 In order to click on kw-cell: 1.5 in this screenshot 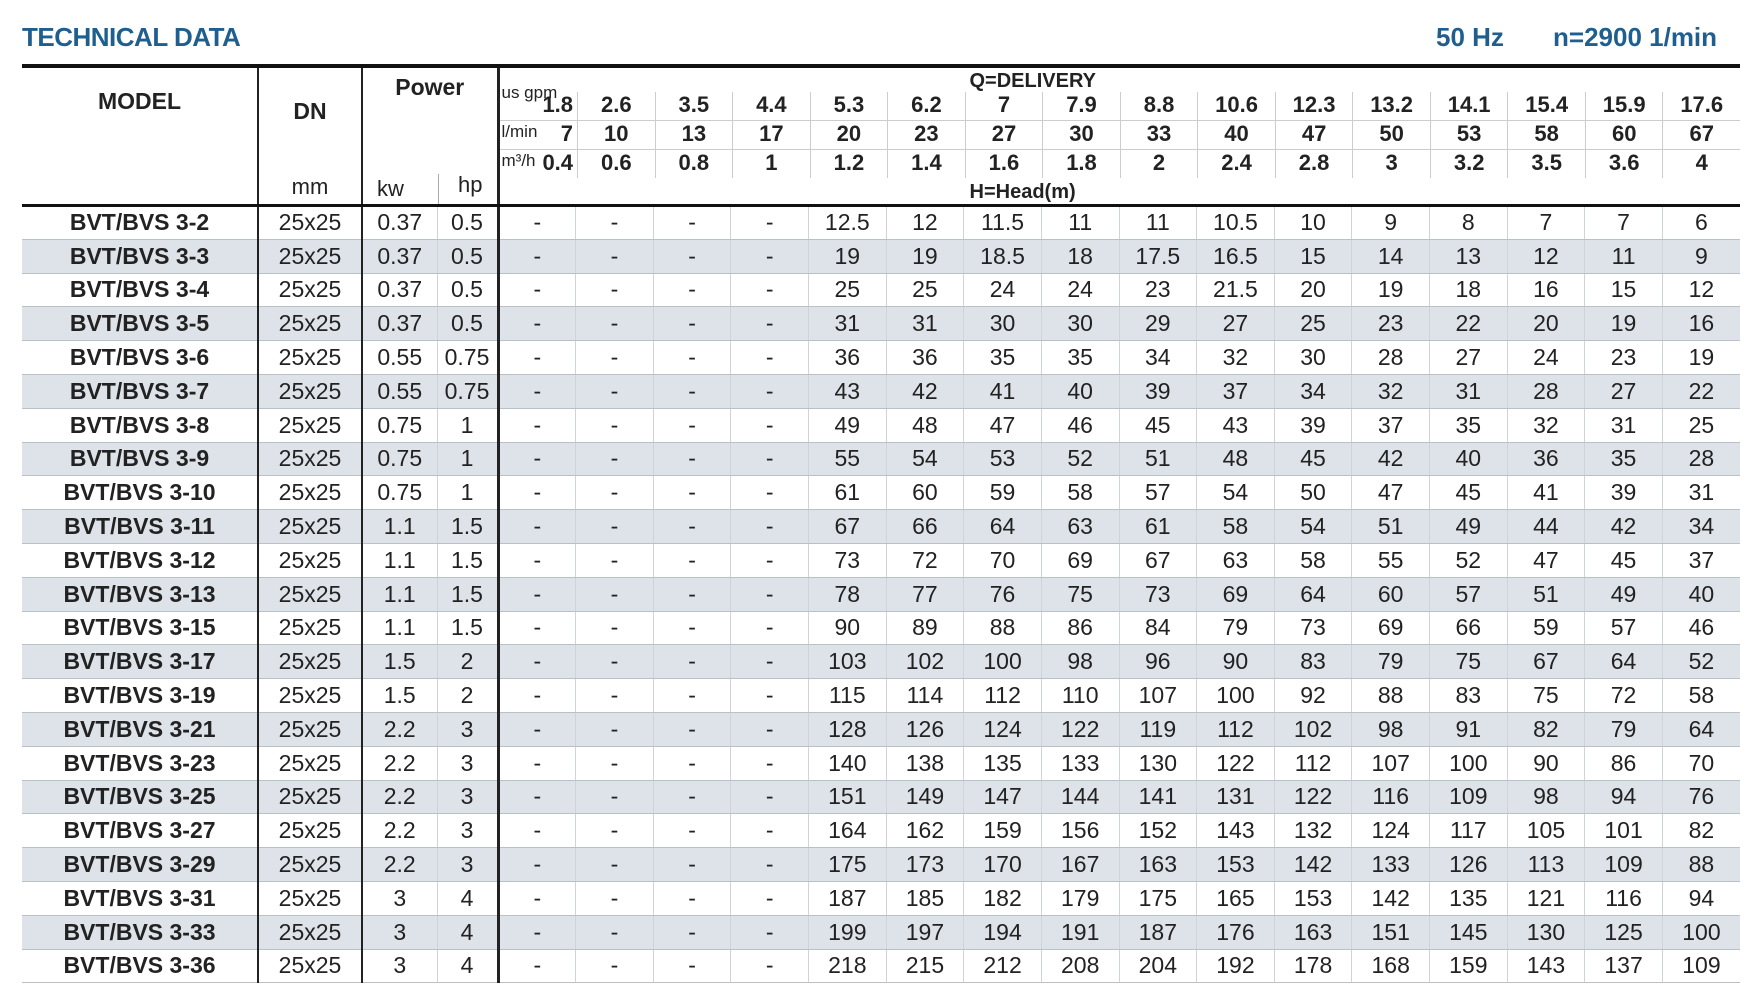, I will do `click(399, 662)`.